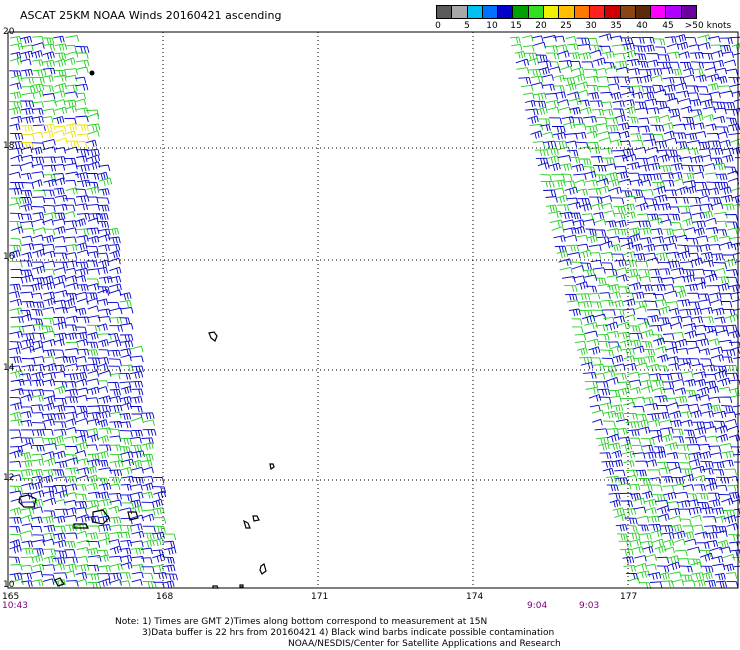 The width and height of the screenshot is (740, 650). Describe the element at coordinates (688, 12) in the screenshot. I see `legend-swatch` at that location.